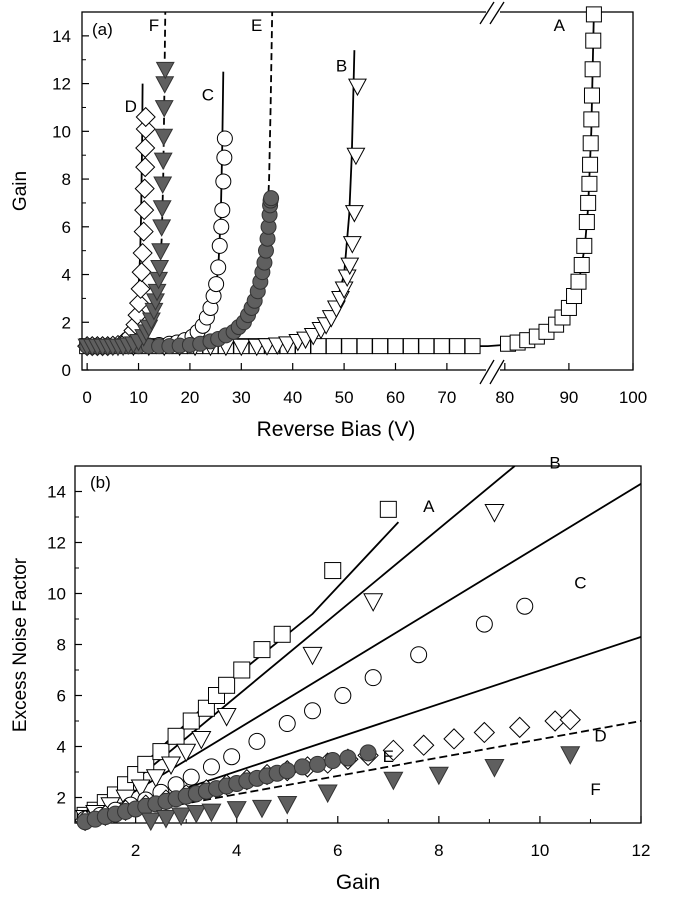 This screenshot has height=902, width=675. Describe the element at coordinates (61, 36) in the screenshot. I see `y-tick-label: 14` at that location.